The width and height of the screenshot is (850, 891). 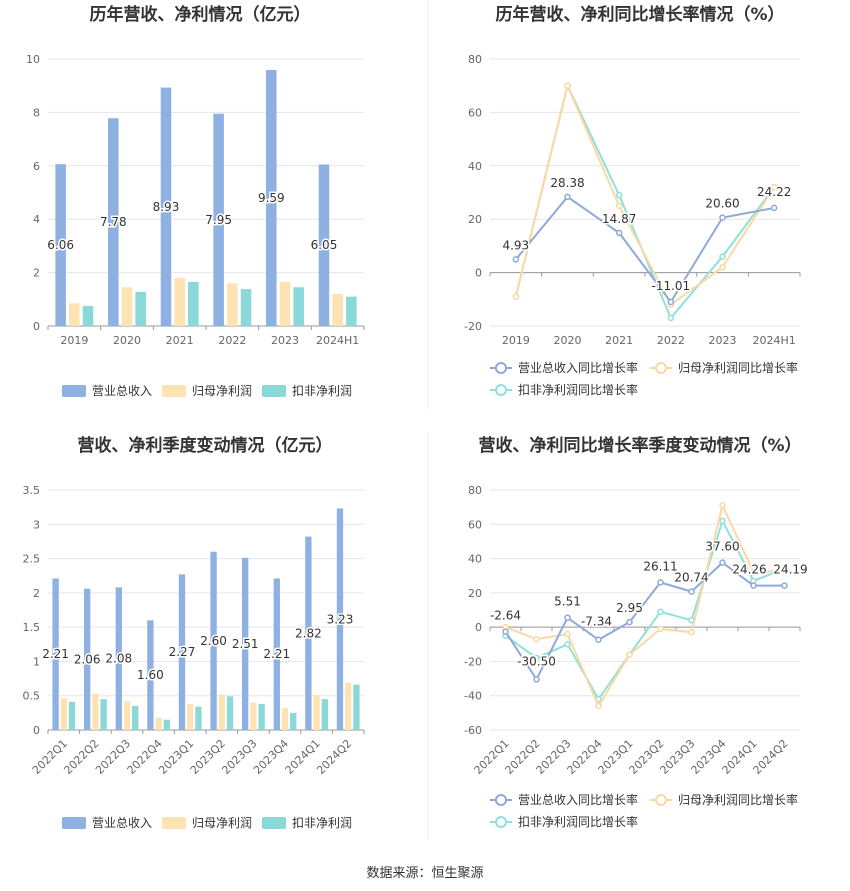 I want to click on y-tick-label: 0, so click(x=36, y=326).